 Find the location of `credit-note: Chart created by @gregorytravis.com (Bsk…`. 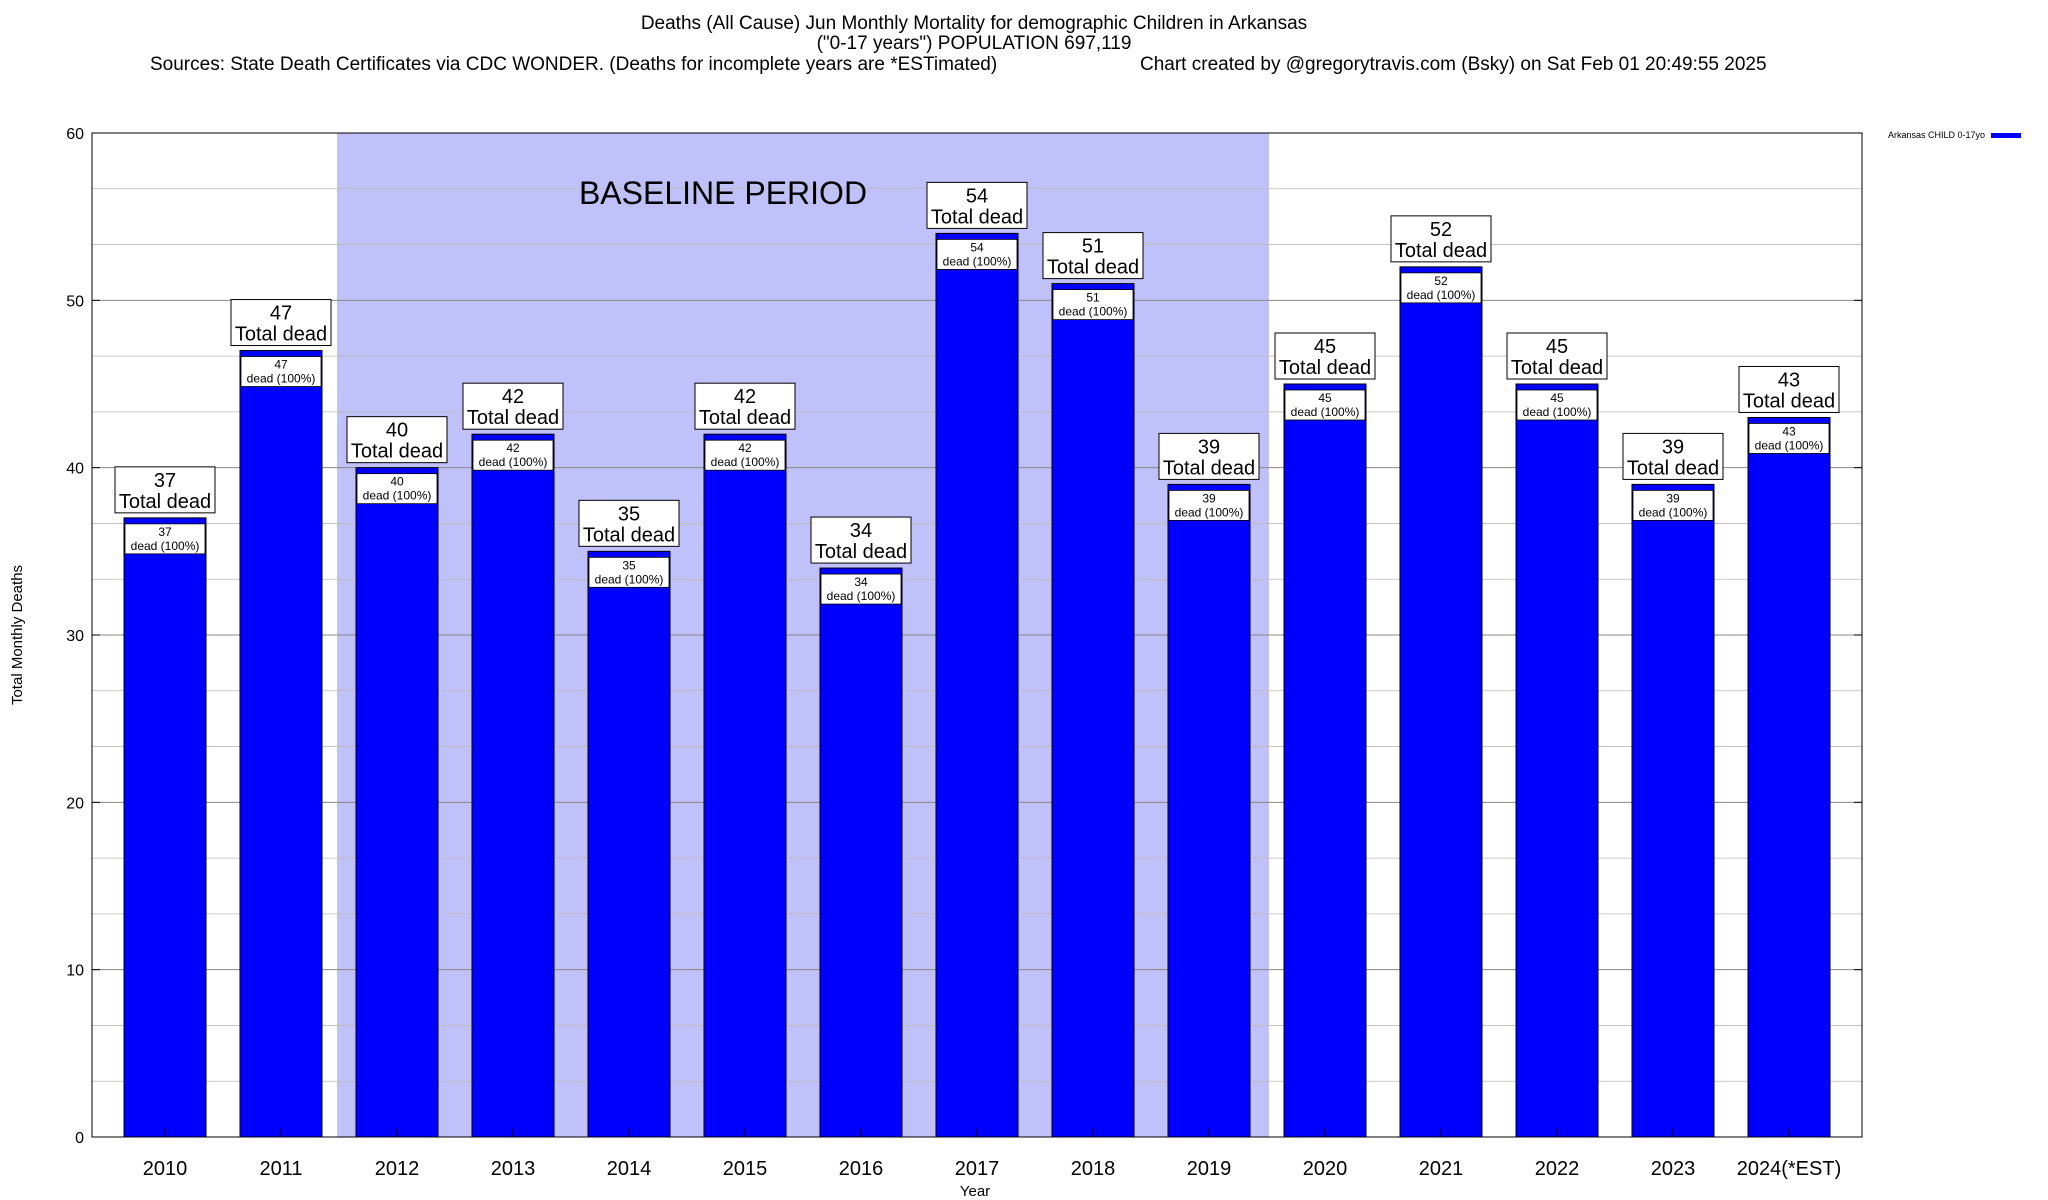

credit-note: Chart created by @gregorytravis.com (Bsk… is located at coordinates (1453, 64).